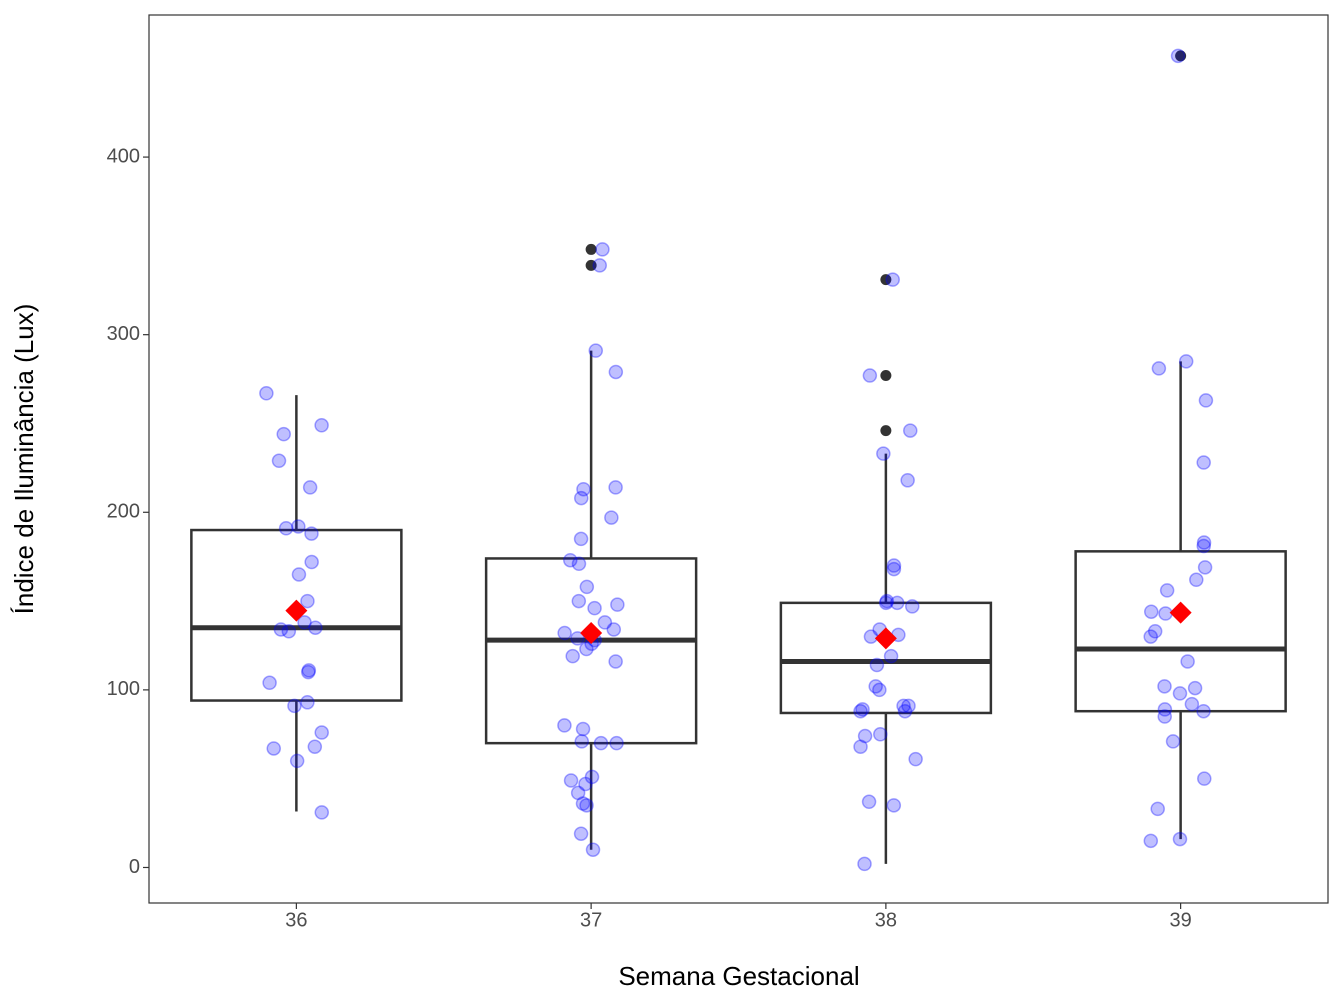  Describe the element at coordinates (123, 334) in the screenshot. I see `y-tick-label: 300` at that location.